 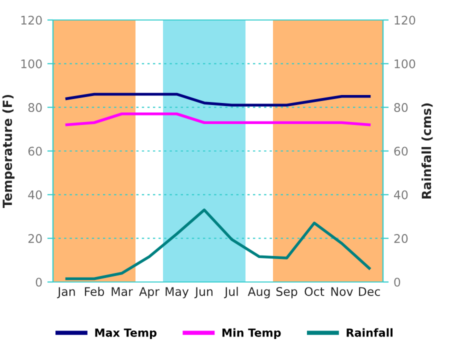 I want to click on y2-tick-label: 60, so click(x=401, y=151).